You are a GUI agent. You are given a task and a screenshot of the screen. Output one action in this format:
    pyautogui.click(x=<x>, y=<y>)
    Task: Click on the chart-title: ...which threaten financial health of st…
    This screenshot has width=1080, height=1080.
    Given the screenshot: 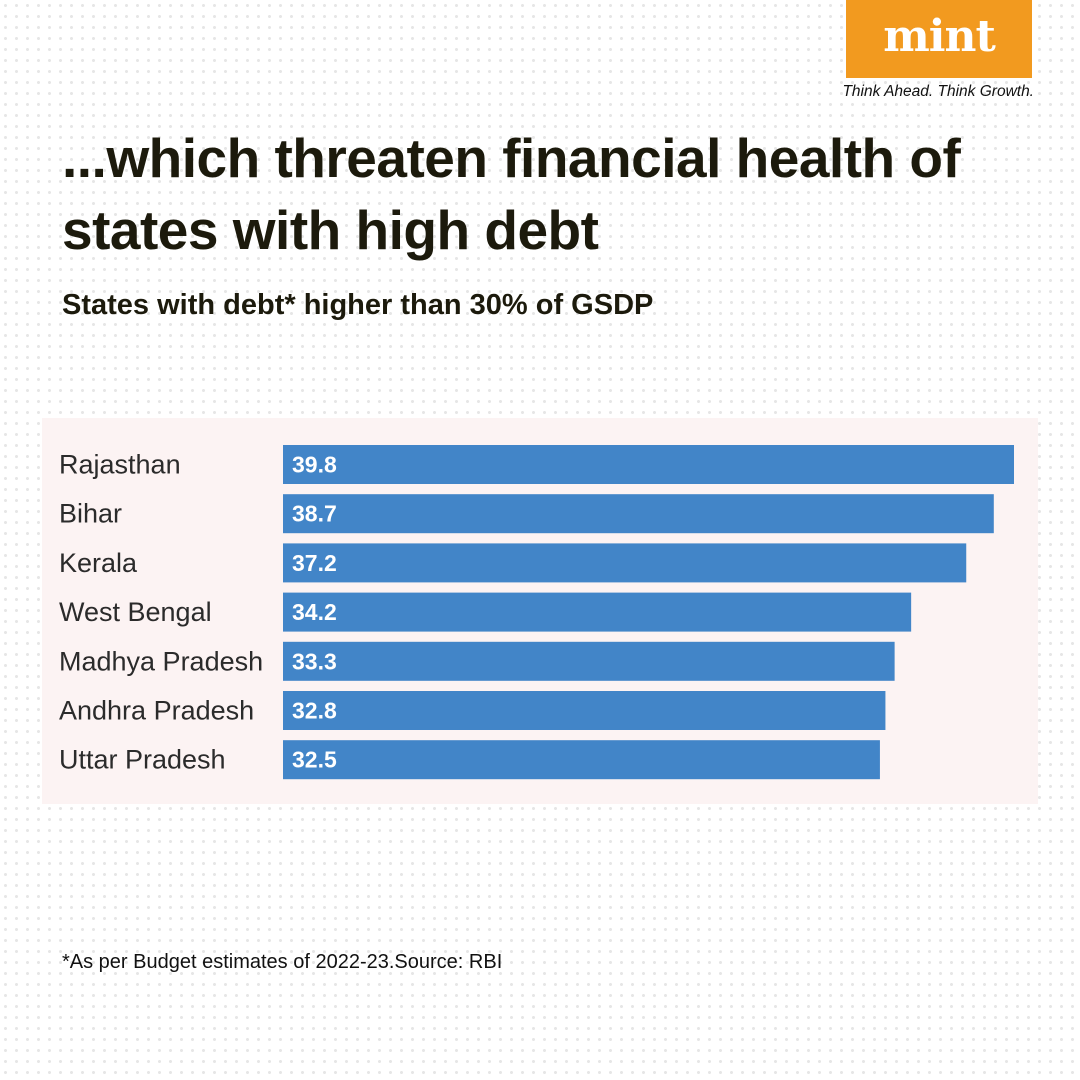 What is the action you would take?
    pyautogui.click(x=511, y=194)
    